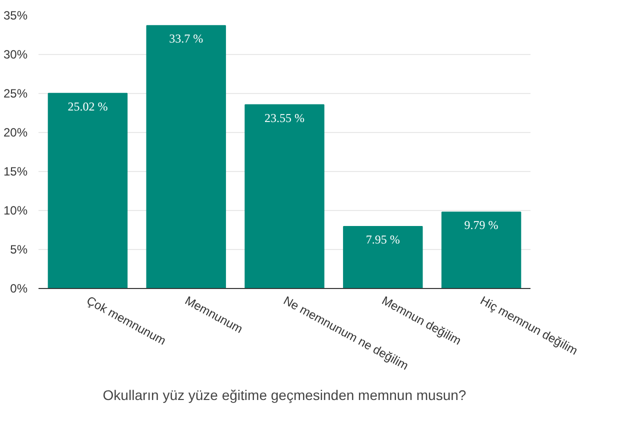  I want to click on y-tick-label: 25%, so click(15, 93).